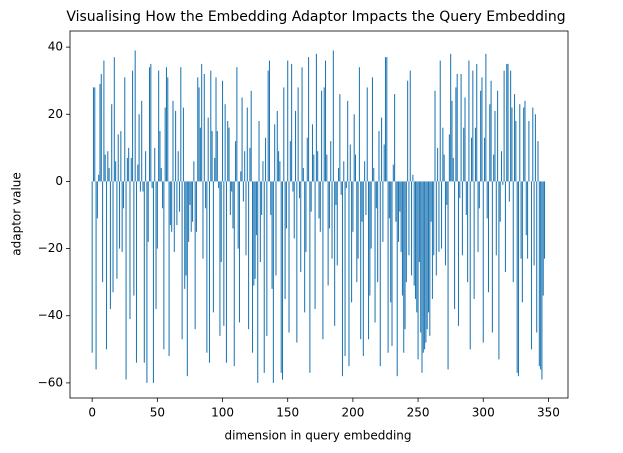  What do you see at coordinates (418, 413) in the screenshot?
I see `x-tick-label: 250` at bounding box center [418, 413].